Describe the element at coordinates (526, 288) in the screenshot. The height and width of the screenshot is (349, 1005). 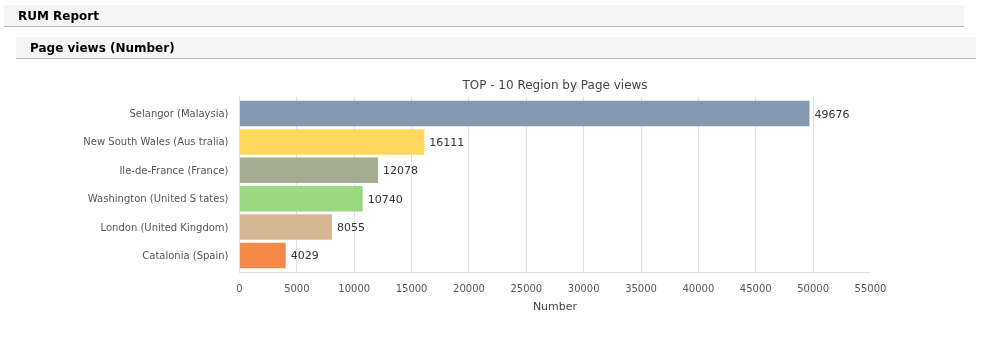
I see `x-tick-label: 25000` at that location.